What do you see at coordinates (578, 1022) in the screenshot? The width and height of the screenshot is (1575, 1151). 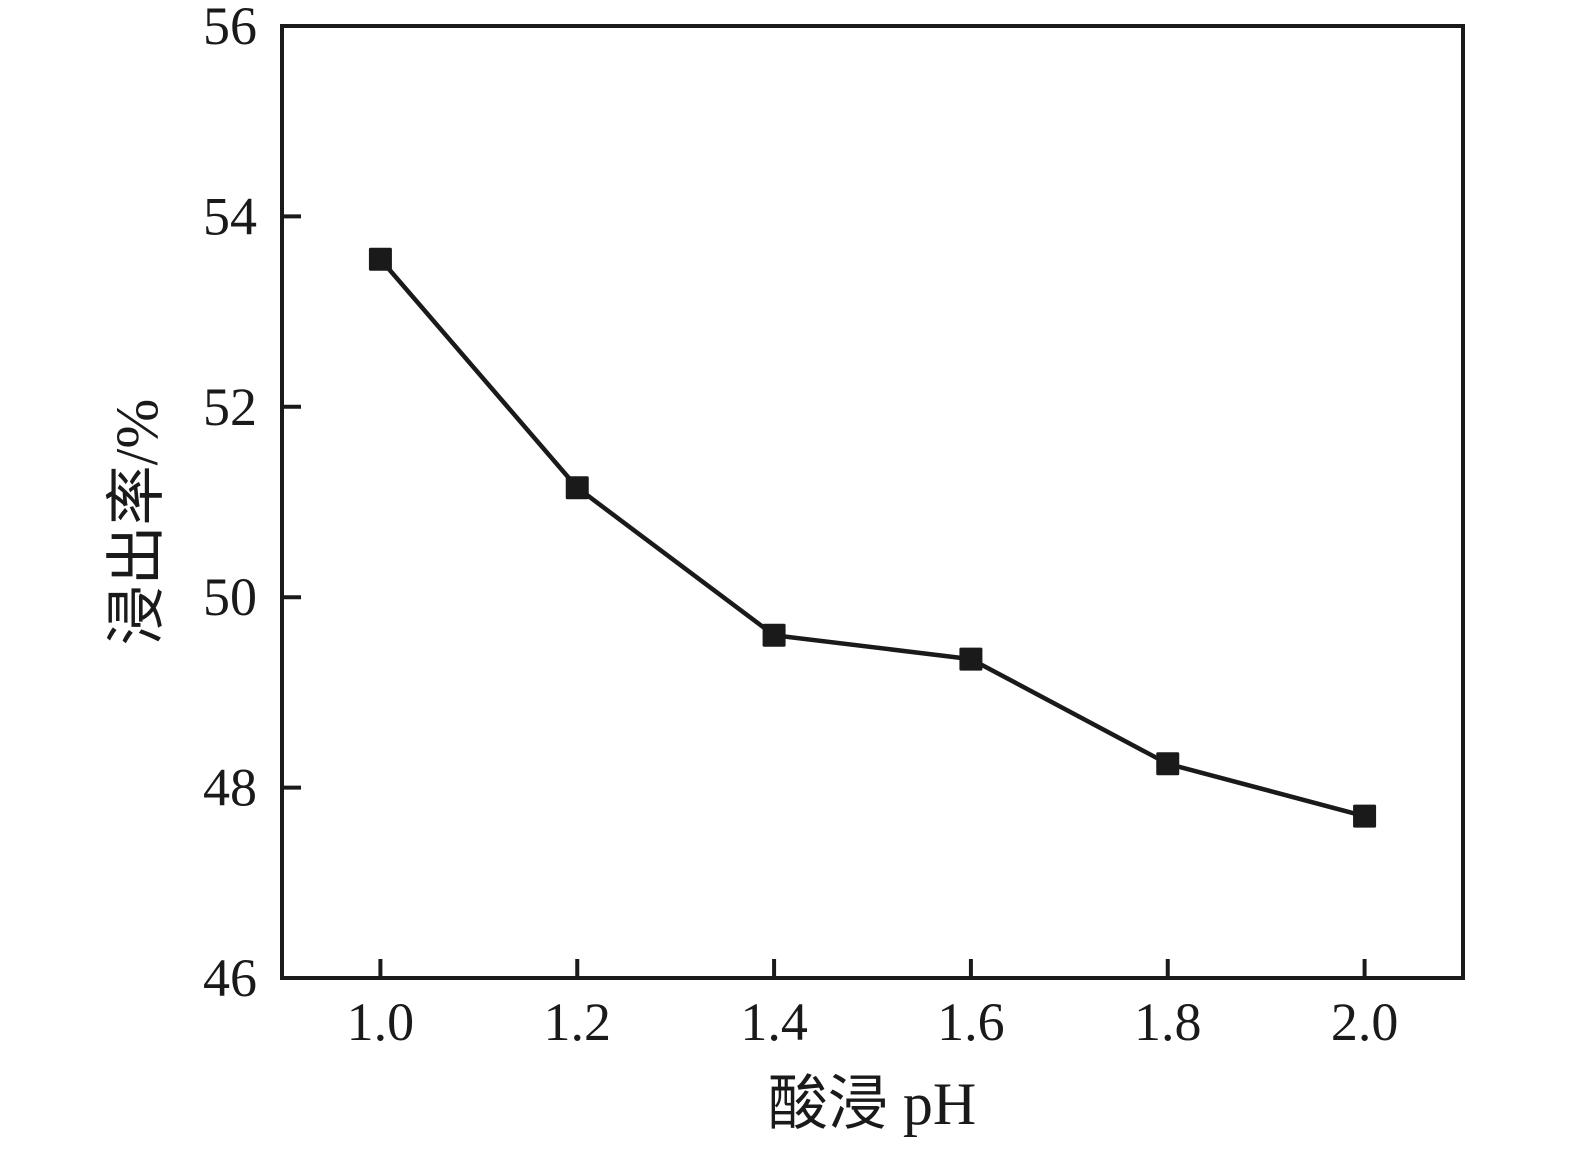 I see `x-tick-label: 1.2` at bounding box center [578, 1022].